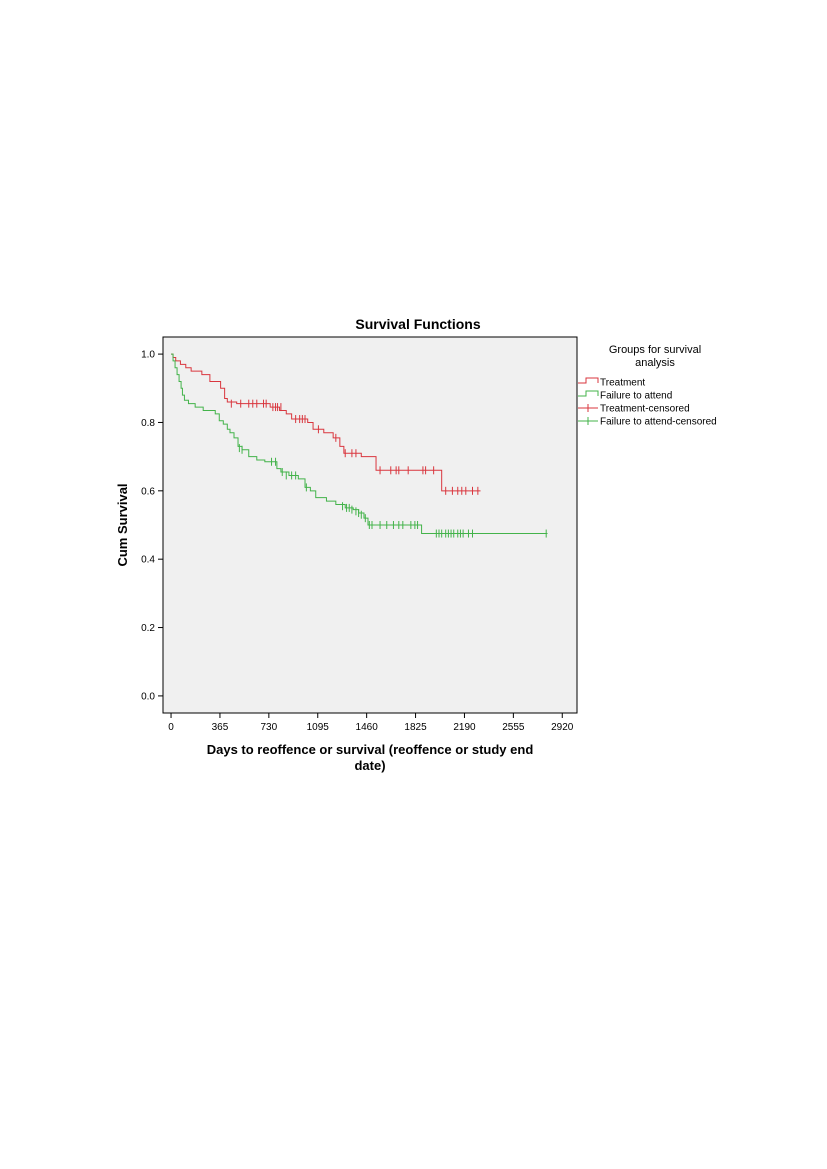  What do you see at coordinates (464, 727) in the screenshot?
I see `x-tick-label: 2190` at bounding box center [464, 727].